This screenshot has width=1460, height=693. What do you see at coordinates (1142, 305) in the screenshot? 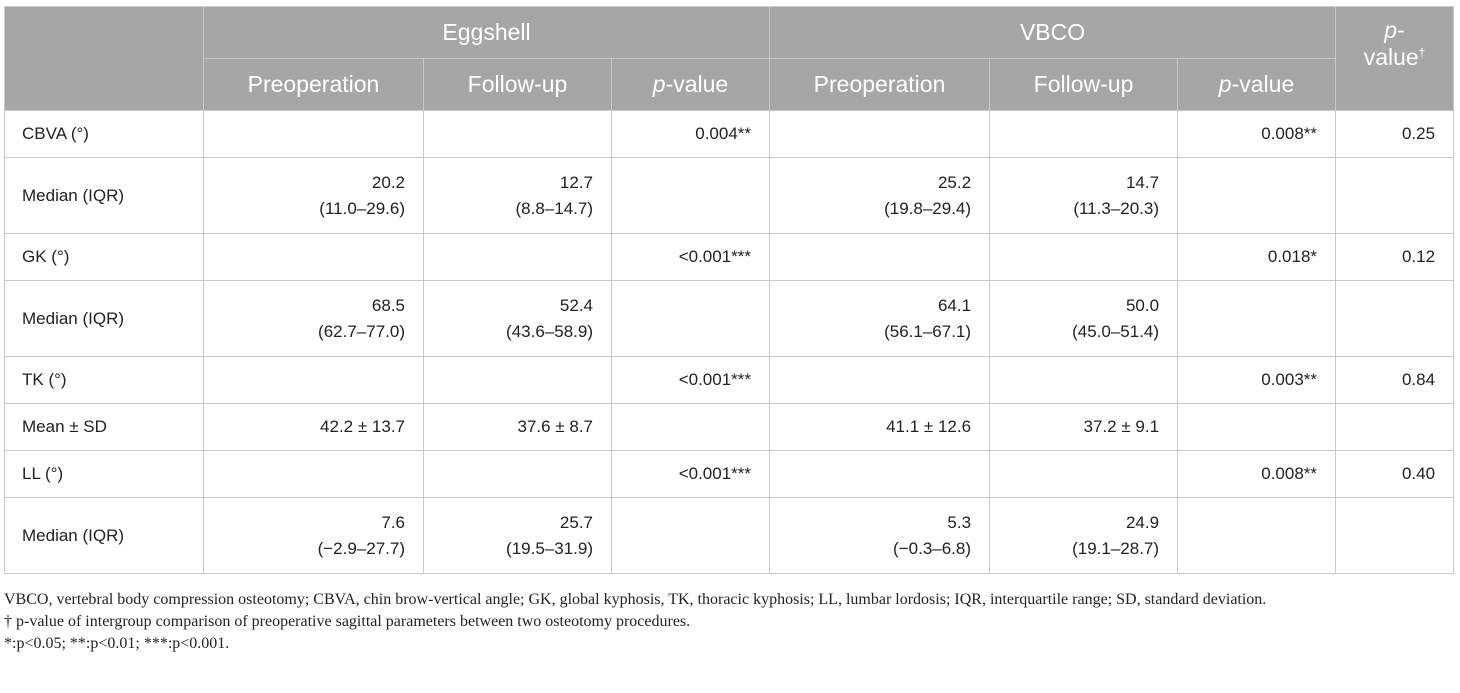
I see `cell-value: 50.0` at bounding box center [1142, 305].